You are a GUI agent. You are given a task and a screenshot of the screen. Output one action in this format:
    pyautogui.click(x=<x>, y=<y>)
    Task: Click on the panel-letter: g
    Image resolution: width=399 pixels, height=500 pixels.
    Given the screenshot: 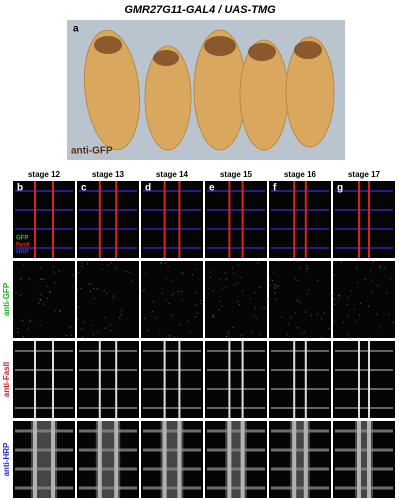 What is the action you would take?
    pyautogui.click(x=340, y=188)
    